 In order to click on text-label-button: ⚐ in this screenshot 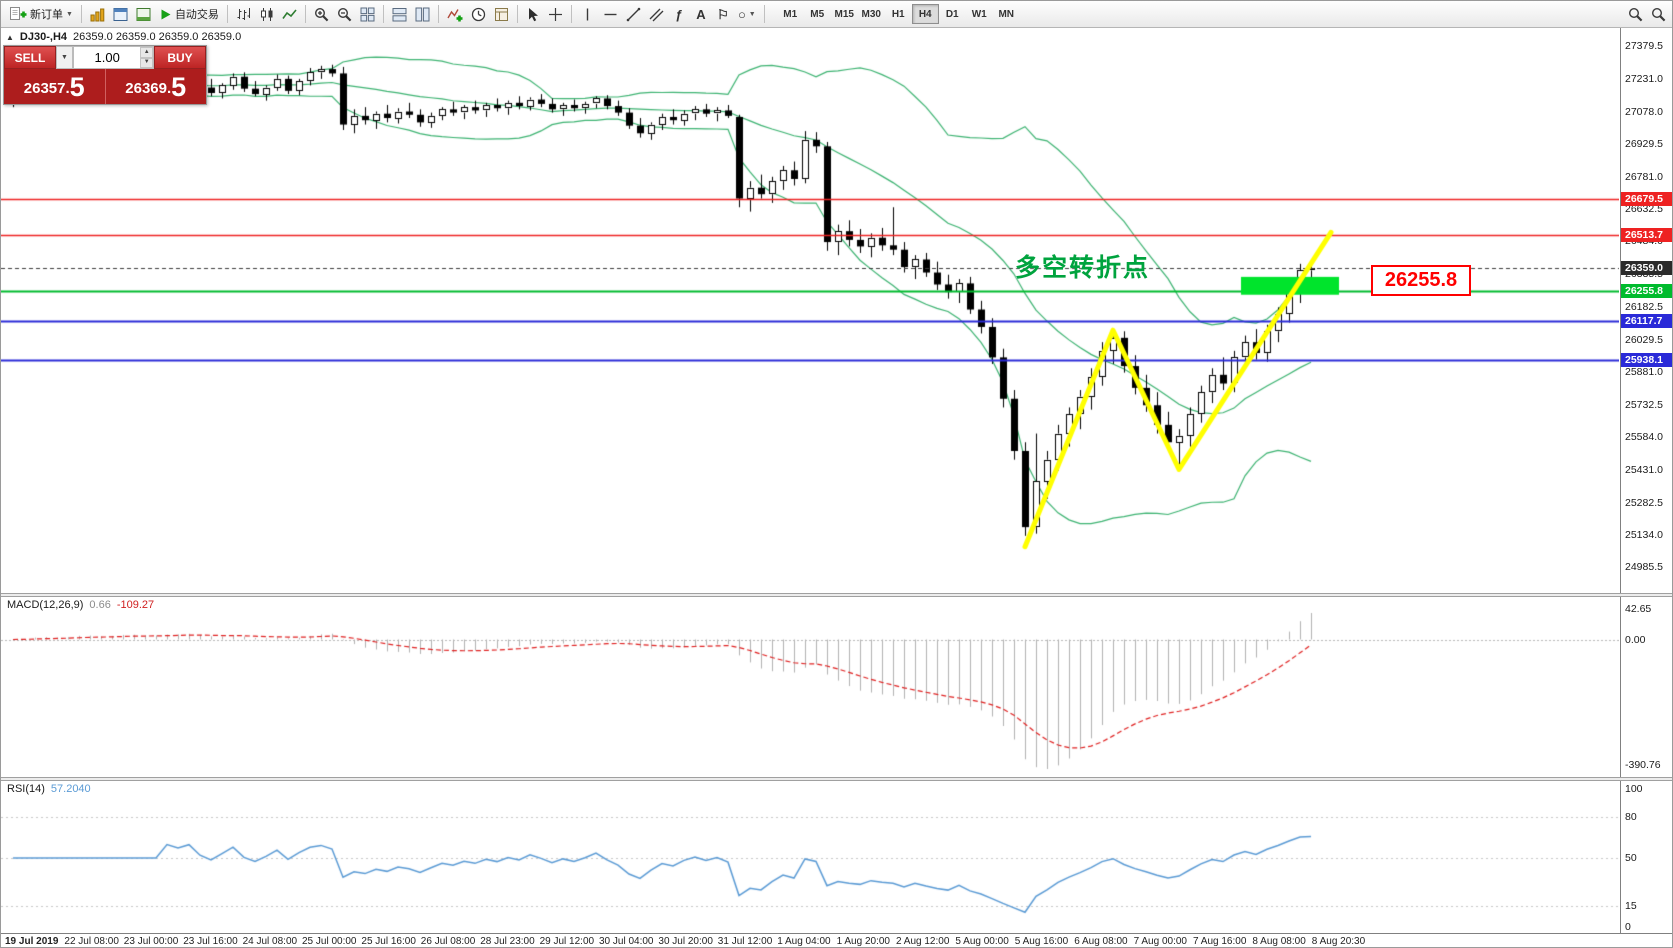, I will do `click(723, 14)`.